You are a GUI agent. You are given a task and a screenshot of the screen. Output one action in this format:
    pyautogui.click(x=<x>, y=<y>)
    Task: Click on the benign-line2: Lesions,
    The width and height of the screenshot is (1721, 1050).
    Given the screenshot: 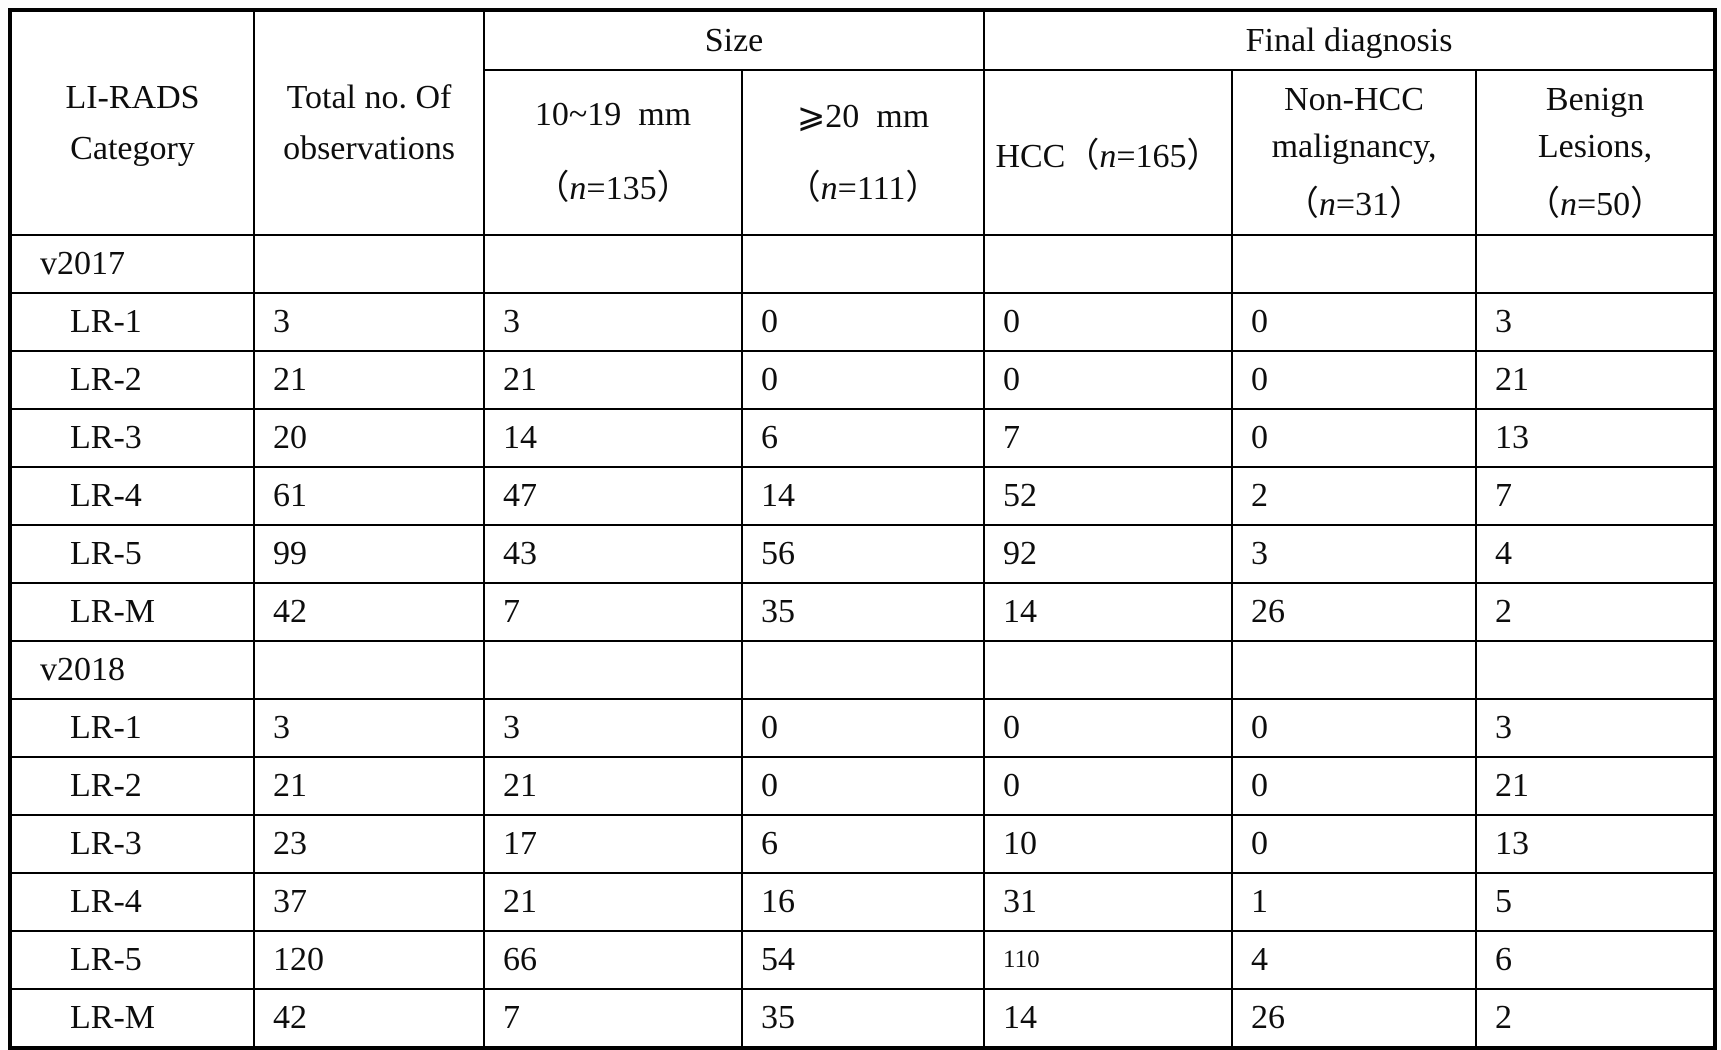 What is the action you would take?
    pyautogui.click(x=1595, y=146)
    